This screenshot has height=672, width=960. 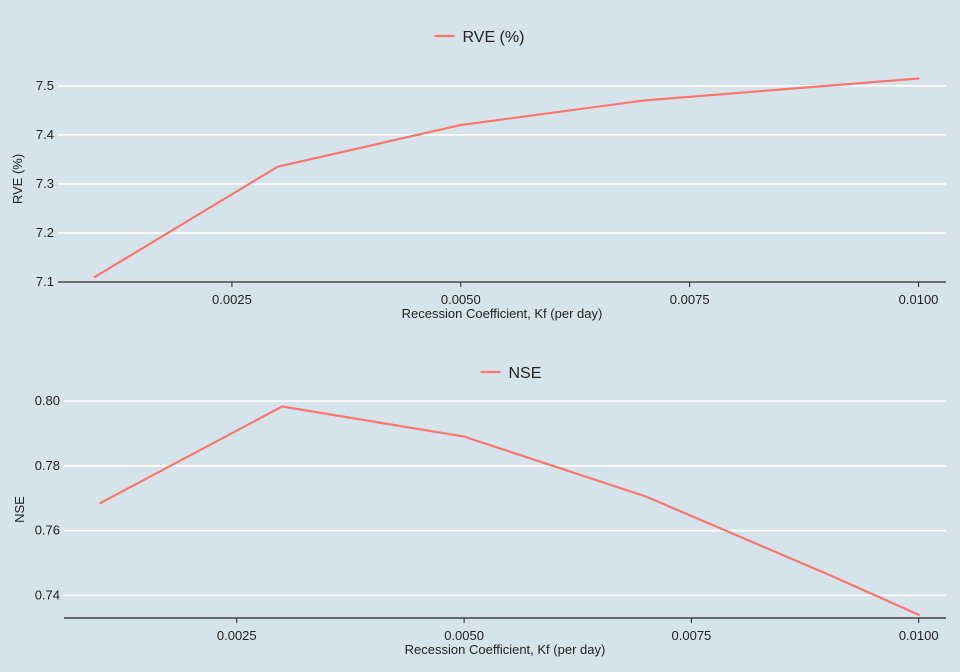 What do you see at coordinates (525, 373) in the screenshot?
I see `legend-label: NSE` at bounding box center [525, 373].